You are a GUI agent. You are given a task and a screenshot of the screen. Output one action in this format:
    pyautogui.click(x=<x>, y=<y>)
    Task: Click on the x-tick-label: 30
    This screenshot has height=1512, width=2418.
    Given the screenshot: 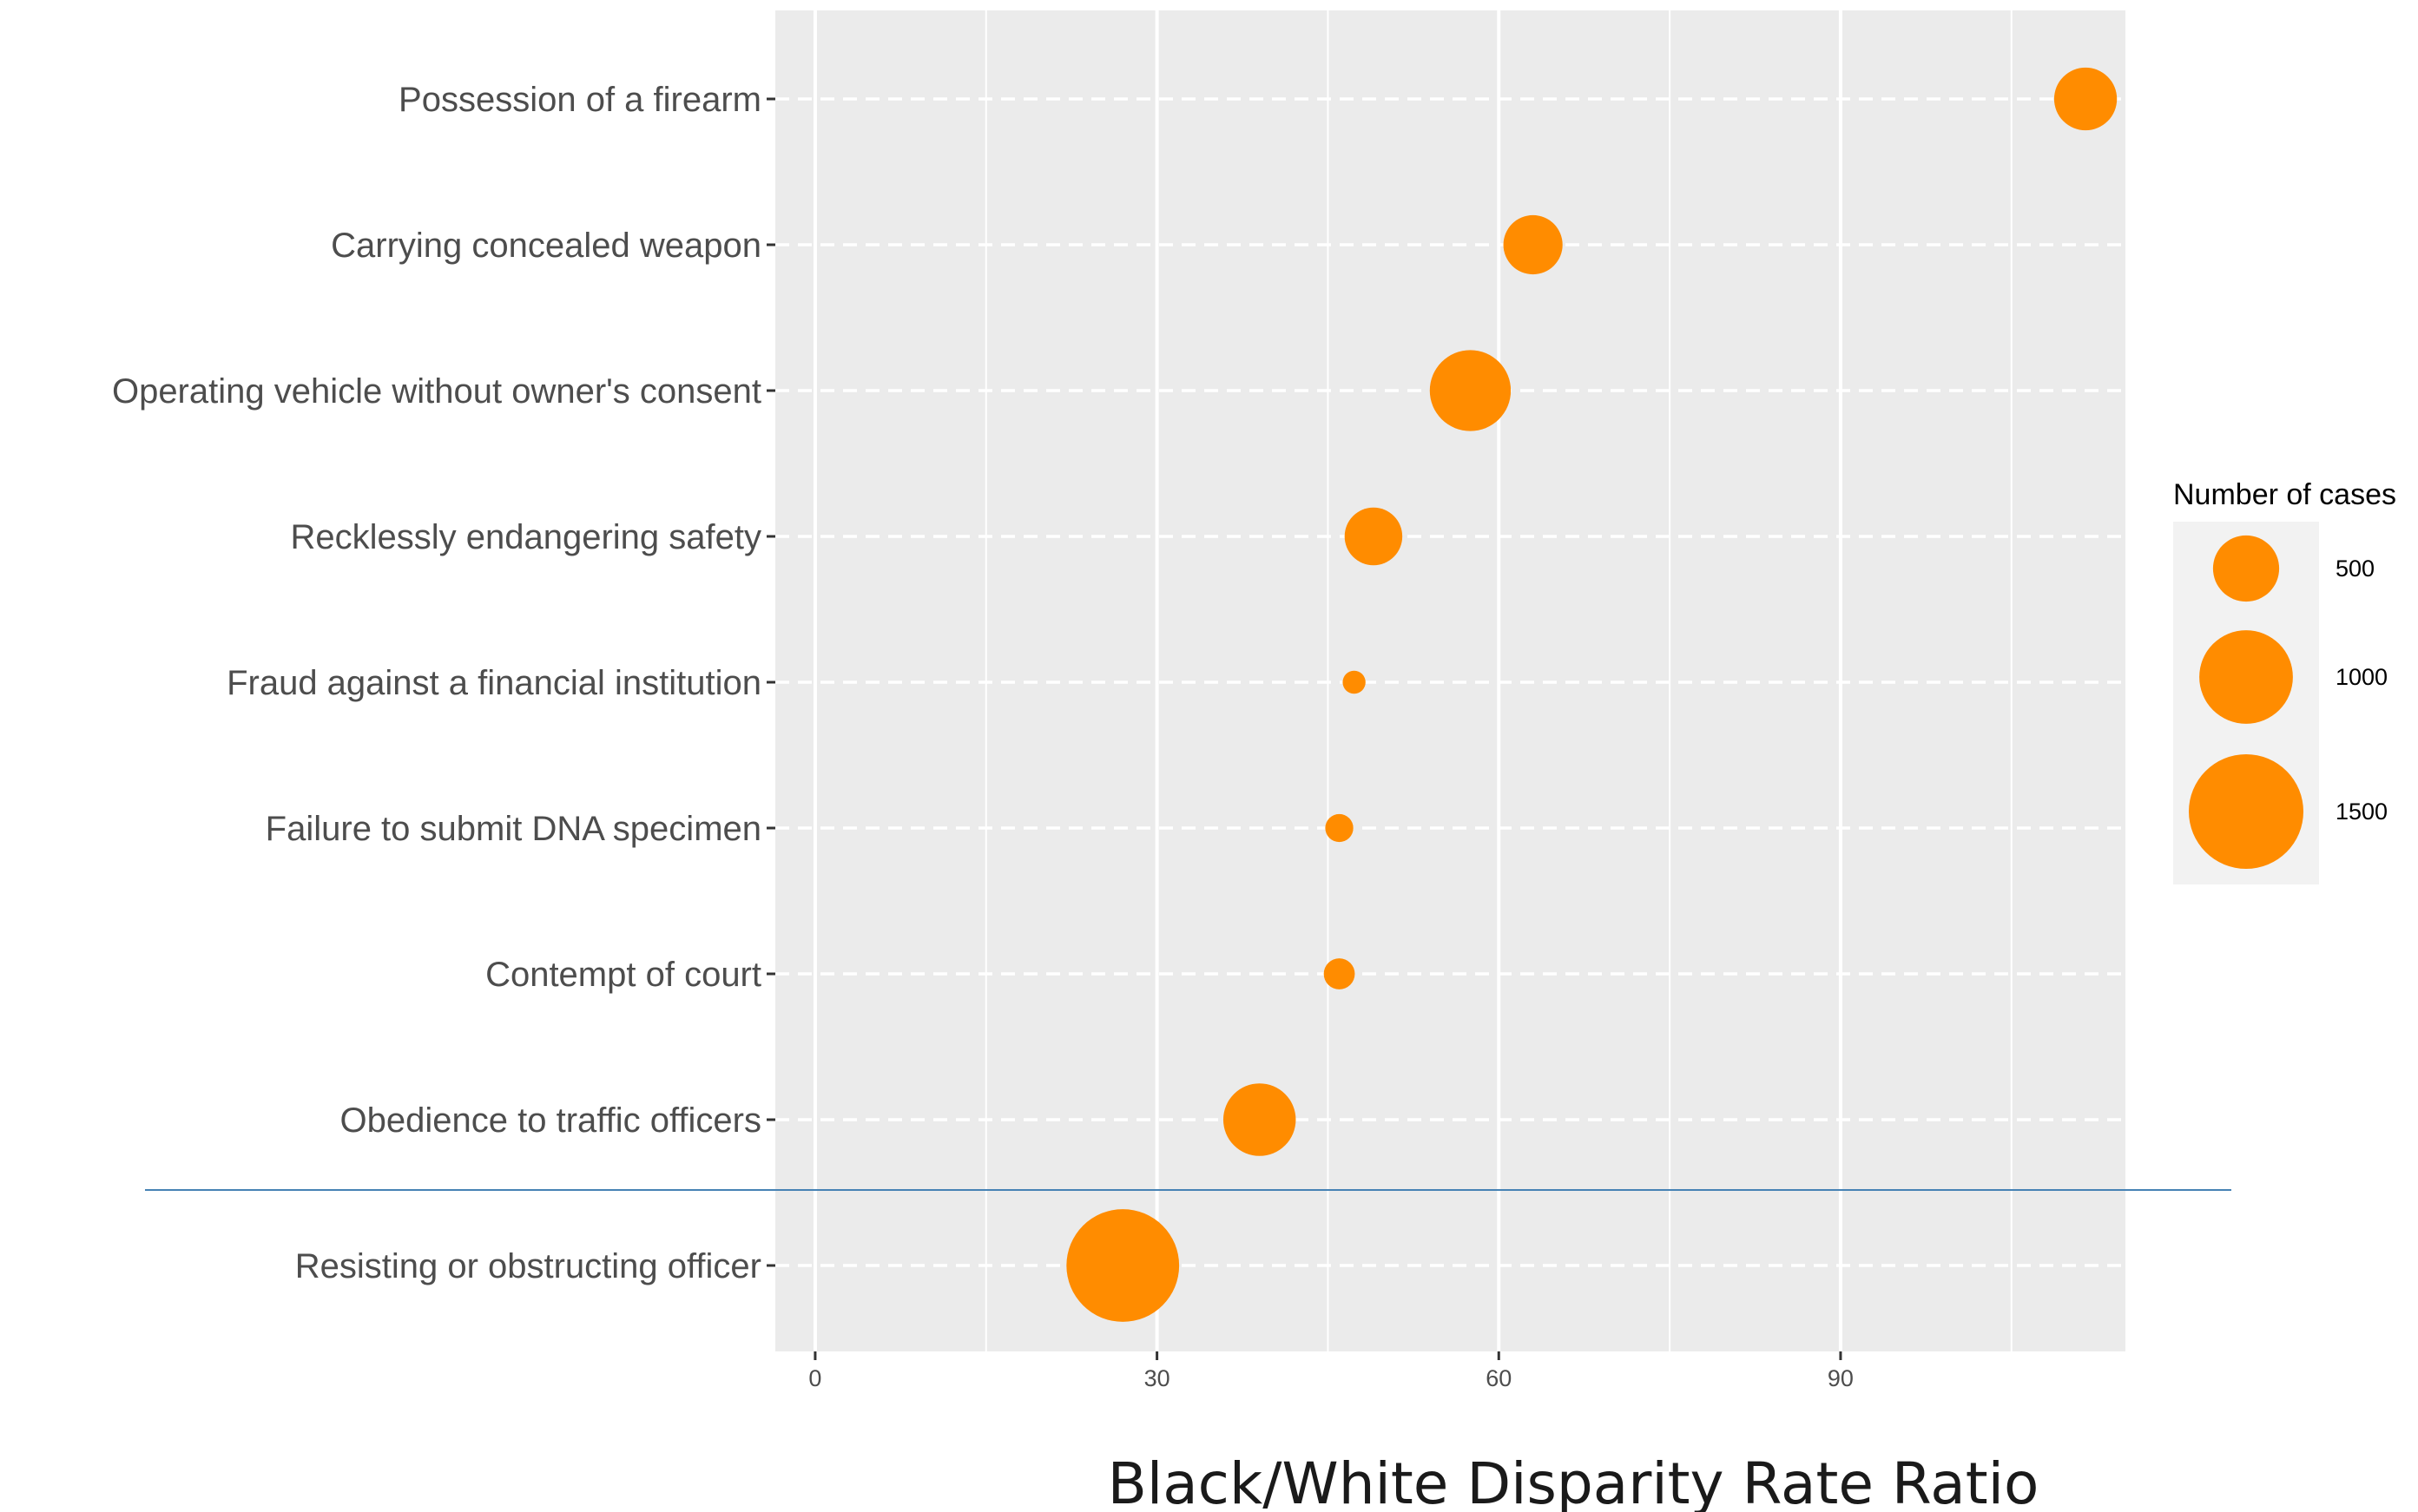 What is the action you would take?
    pyautogui.click(x=1157, y=1378)
    